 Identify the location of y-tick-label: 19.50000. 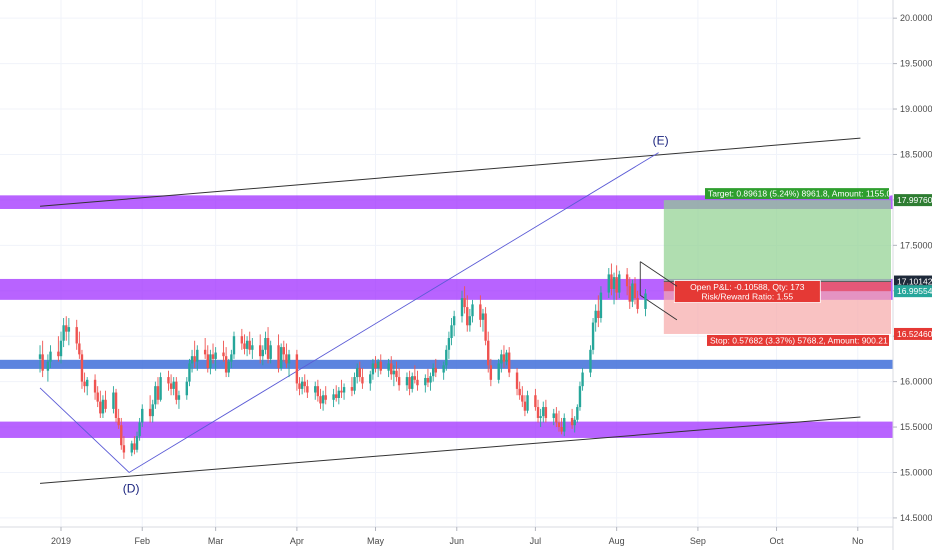
(916, 64).